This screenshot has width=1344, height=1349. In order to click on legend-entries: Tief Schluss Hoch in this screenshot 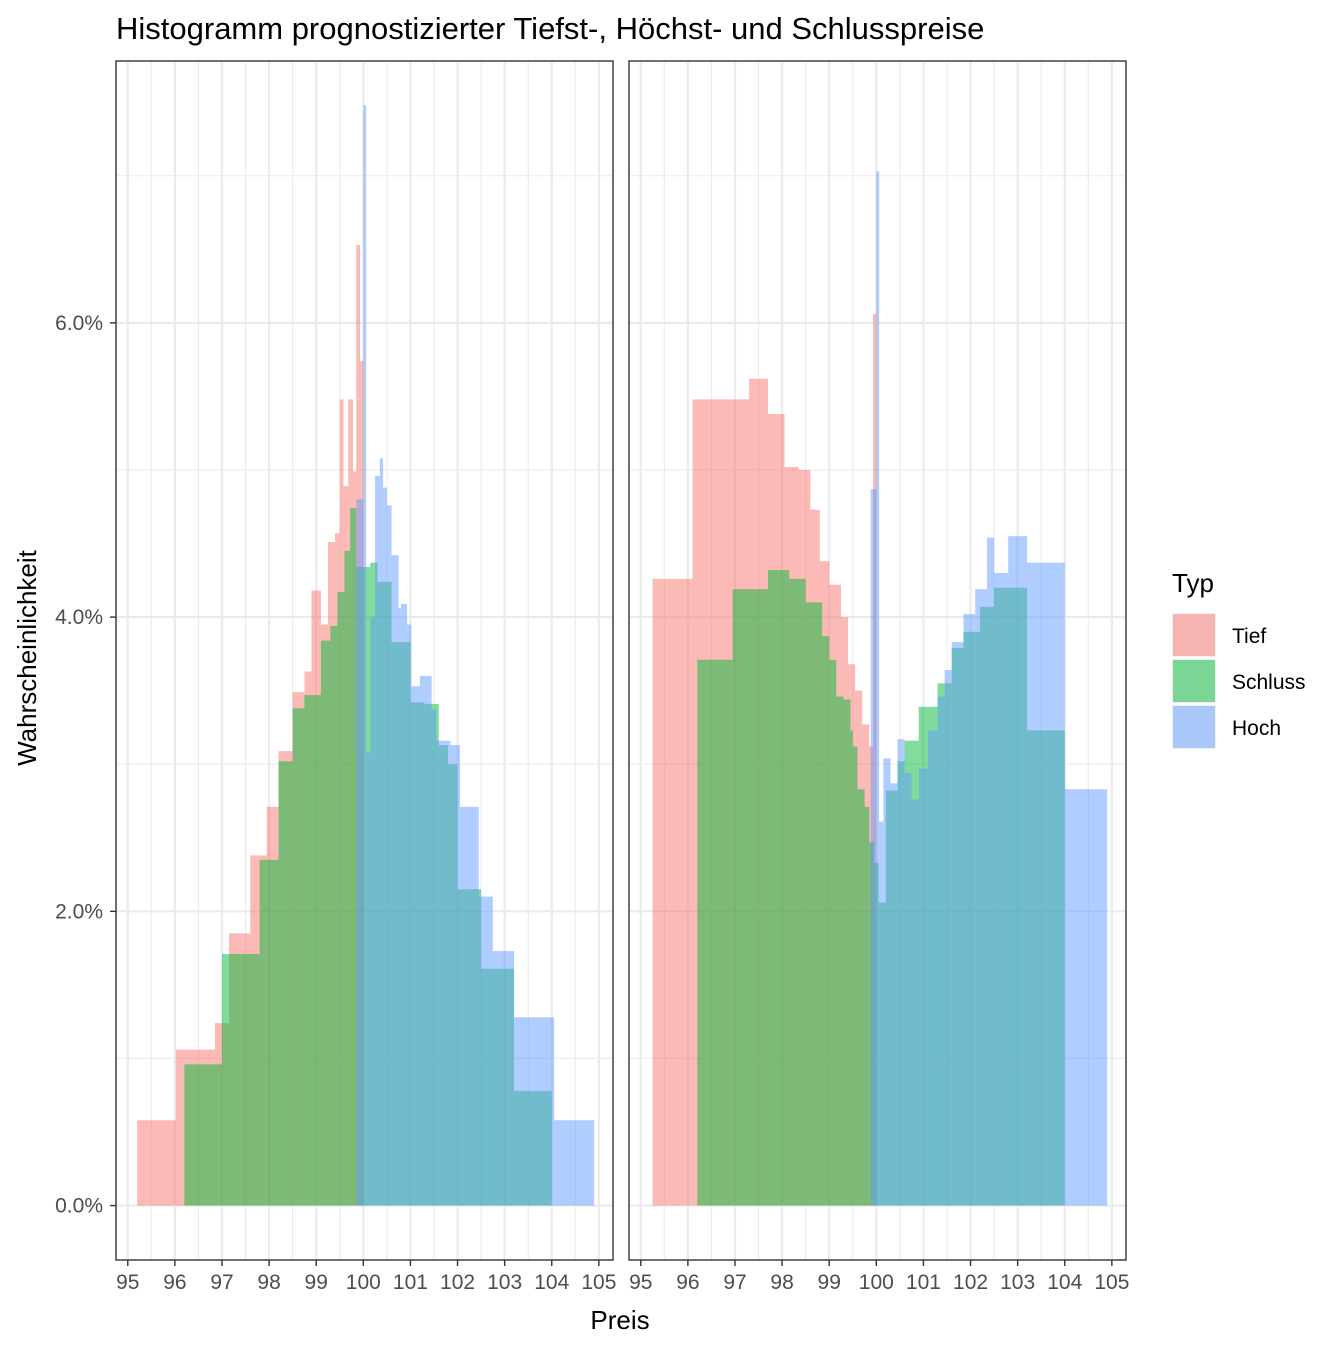, I will do `click(1239, 681)`.